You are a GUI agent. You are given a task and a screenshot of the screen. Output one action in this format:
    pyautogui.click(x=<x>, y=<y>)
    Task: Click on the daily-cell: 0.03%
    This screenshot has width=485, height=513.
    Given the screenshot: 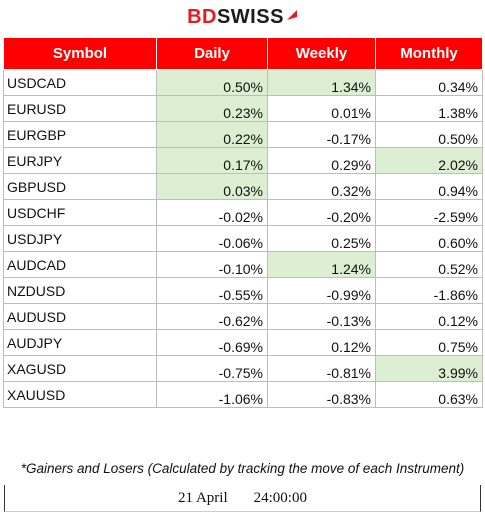 What is the action you would take?
    pyautogui.click(x=212, y=186)
    